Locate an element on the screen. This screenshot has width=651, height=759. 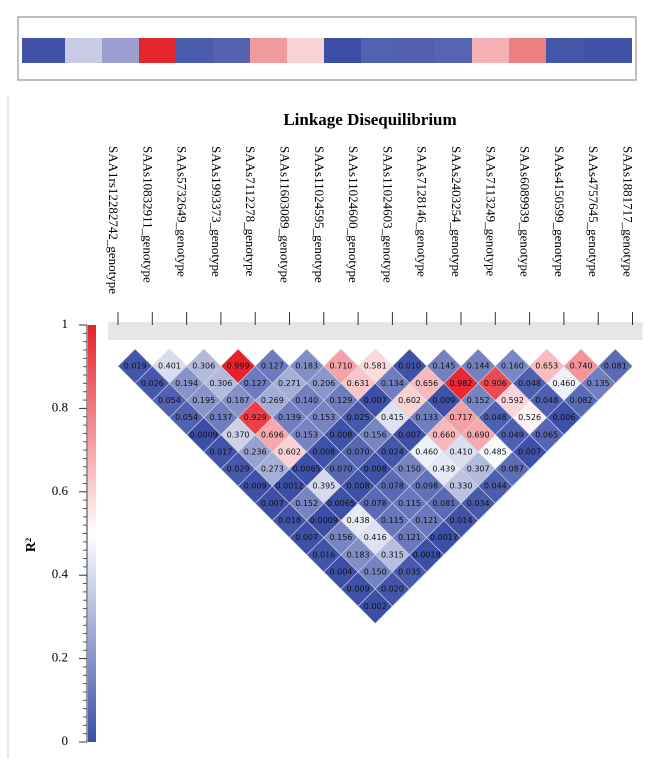
ld-value: 0.602 is located at coordinates (409, 400).